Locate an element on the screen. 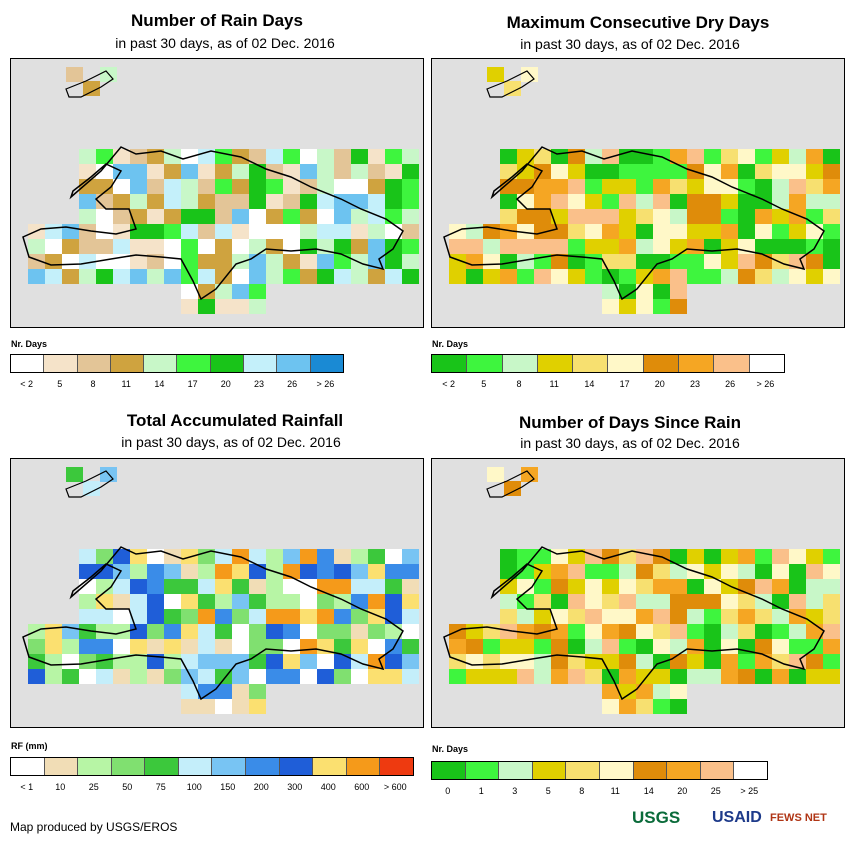 This screenshot has width=854, height=845. legend-tick-label: 50 is located at coordinates (127, 787).